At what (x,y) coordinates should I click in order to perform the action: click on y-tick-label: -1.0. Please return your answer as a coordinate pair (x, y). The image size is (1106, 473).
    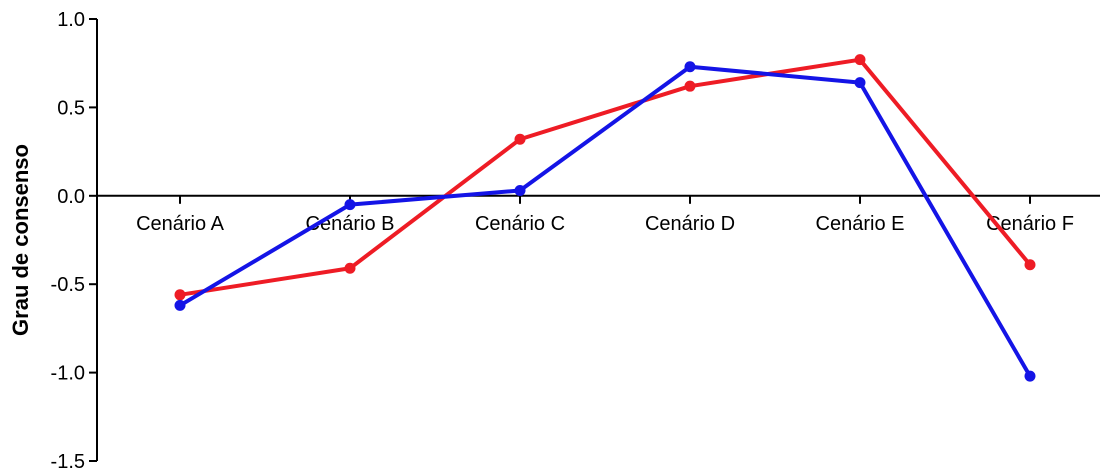
    Looking at the image, I should click on (68, 374).